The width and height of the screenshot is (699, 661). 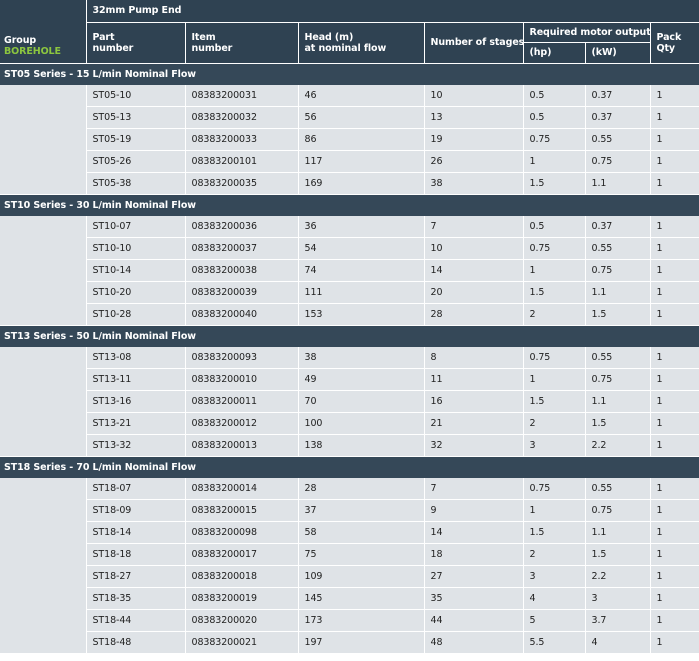 What do you see at coordinates (242, 642) in the screenshot?
I see `item-number-cell: 08383200021` at bounding box center [242, 642].